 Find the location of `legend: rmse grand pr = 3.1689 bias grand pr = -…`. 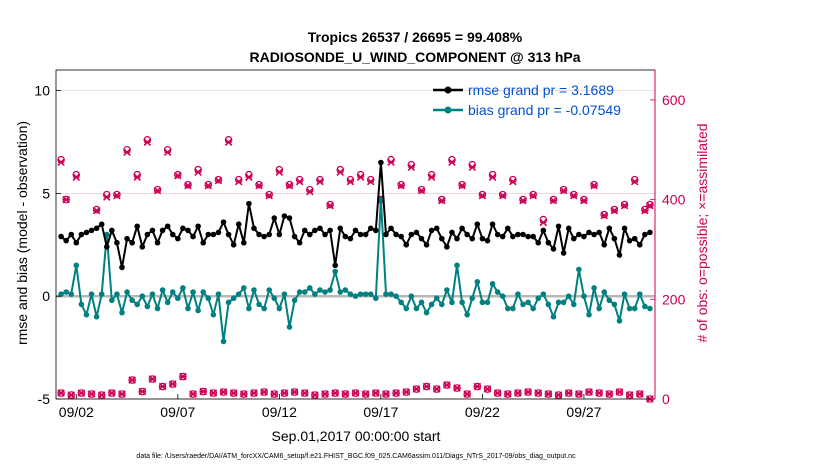

legend: rmse grand pr = 3.1689 bias grand pr = -… is located at coordinates (527, 100).